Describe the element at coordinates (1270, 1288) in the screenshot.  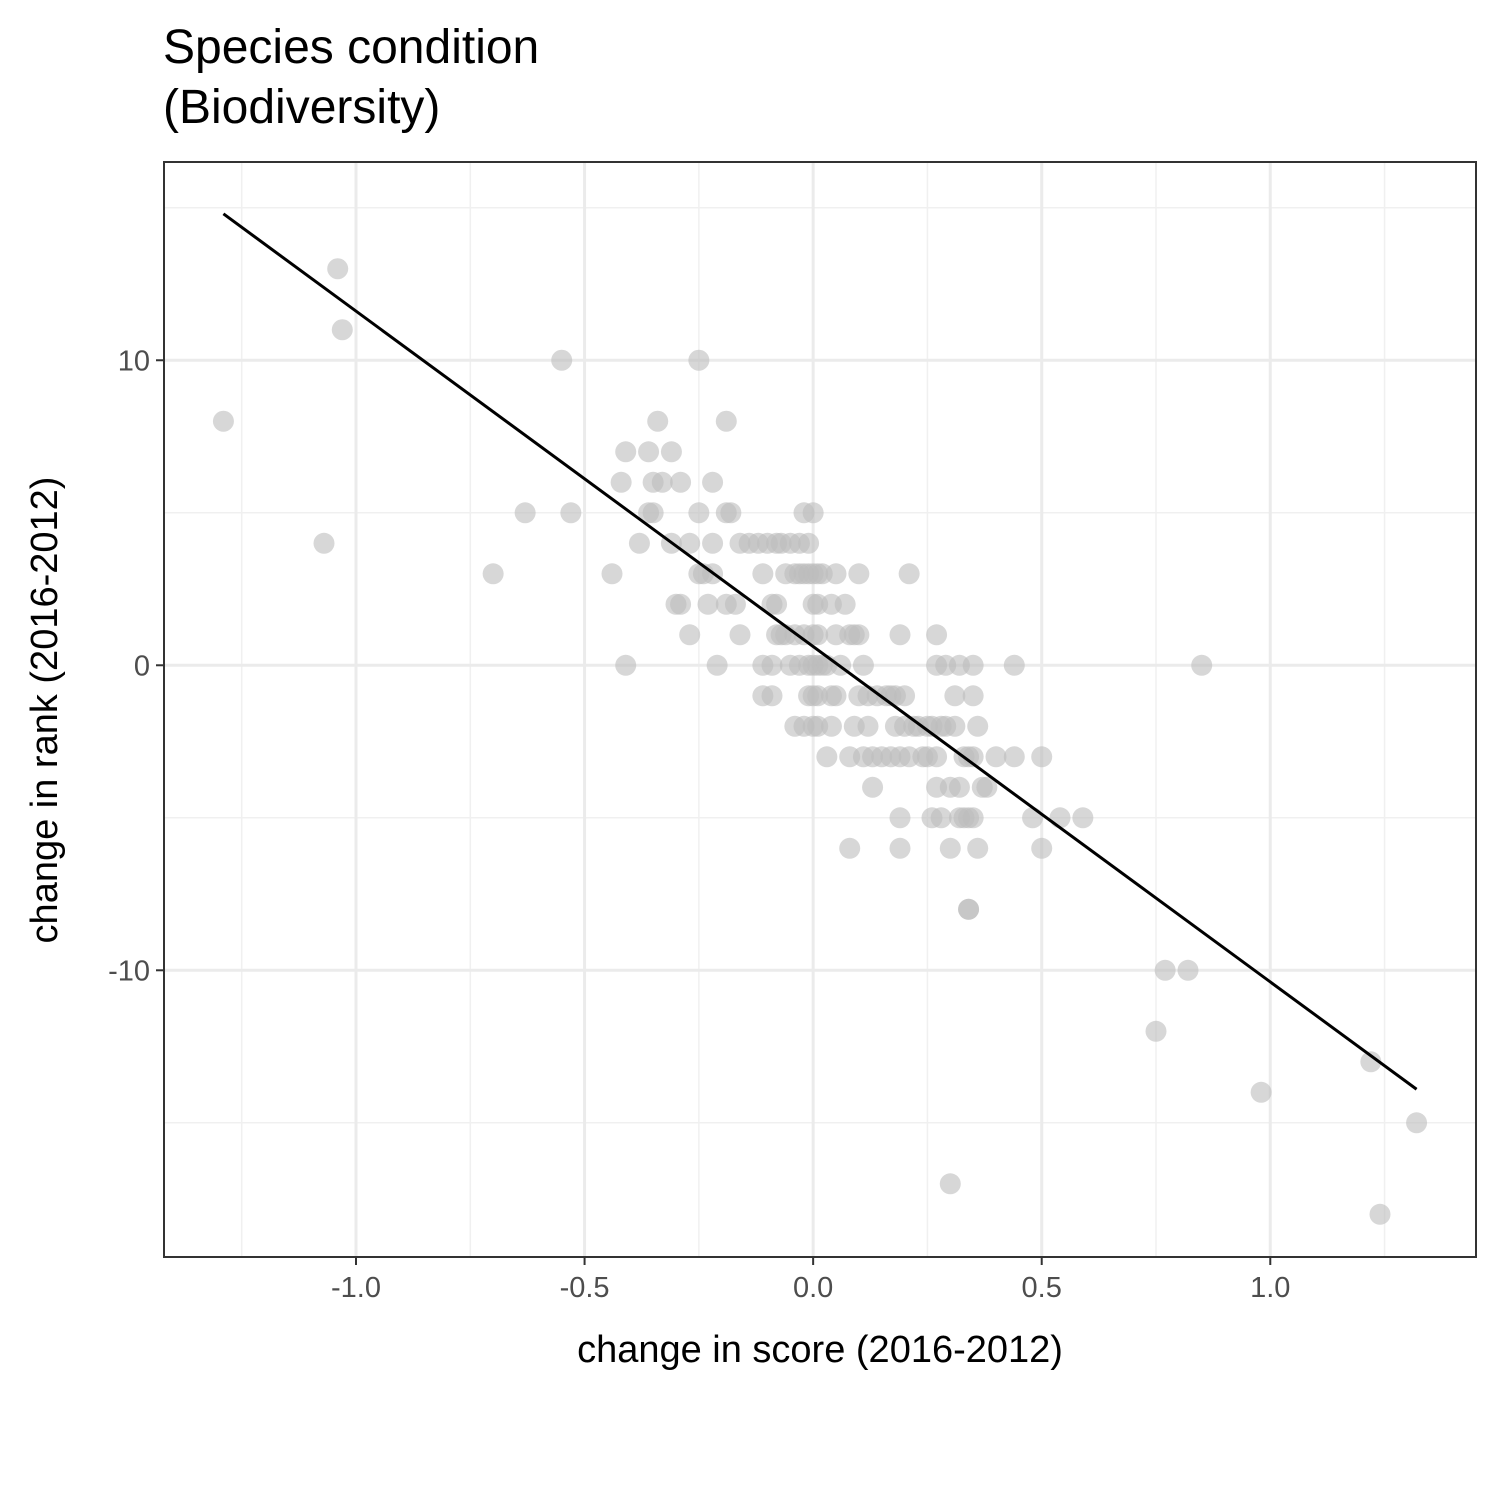
I see `x-tick-label: 1.0` at that location.